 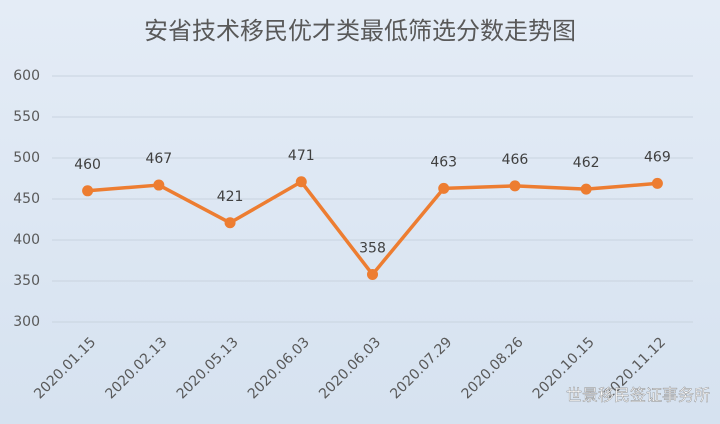 I want to click on y-tick-label: 400, so click(x=26, y=240).